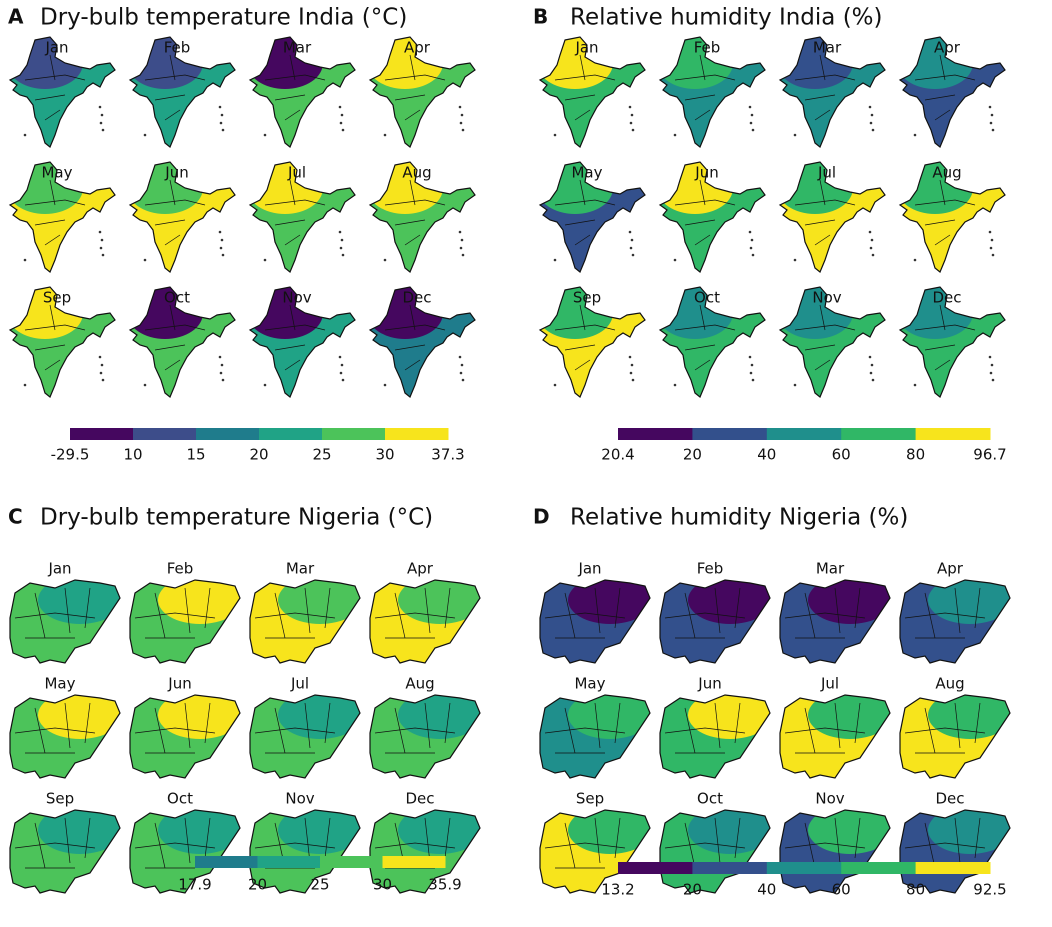 The height and width of the screenshot is (927, 1052). I want to click on map: May, so click(592, 217).